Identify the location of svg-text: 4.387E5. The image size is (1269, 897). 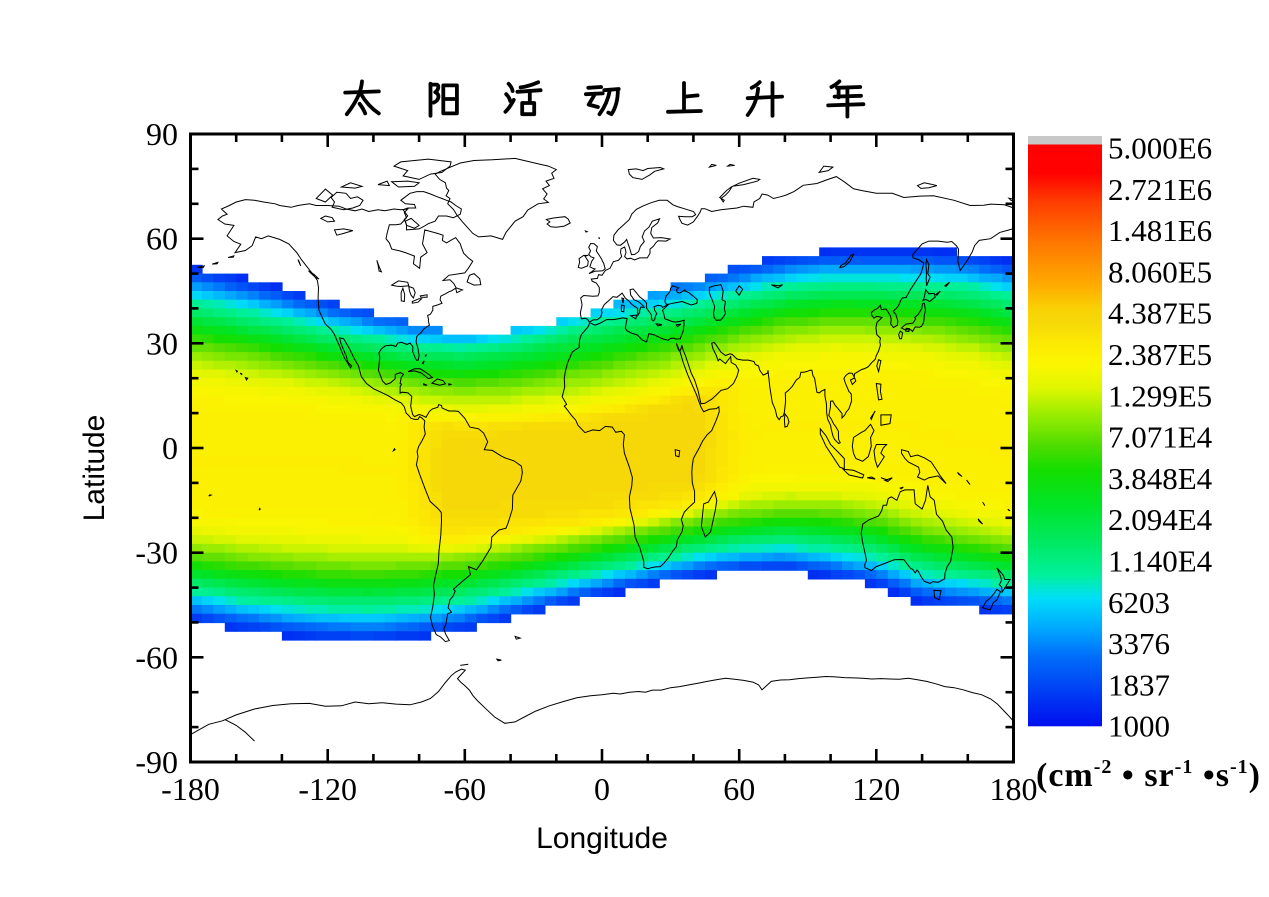
(1160, 313).